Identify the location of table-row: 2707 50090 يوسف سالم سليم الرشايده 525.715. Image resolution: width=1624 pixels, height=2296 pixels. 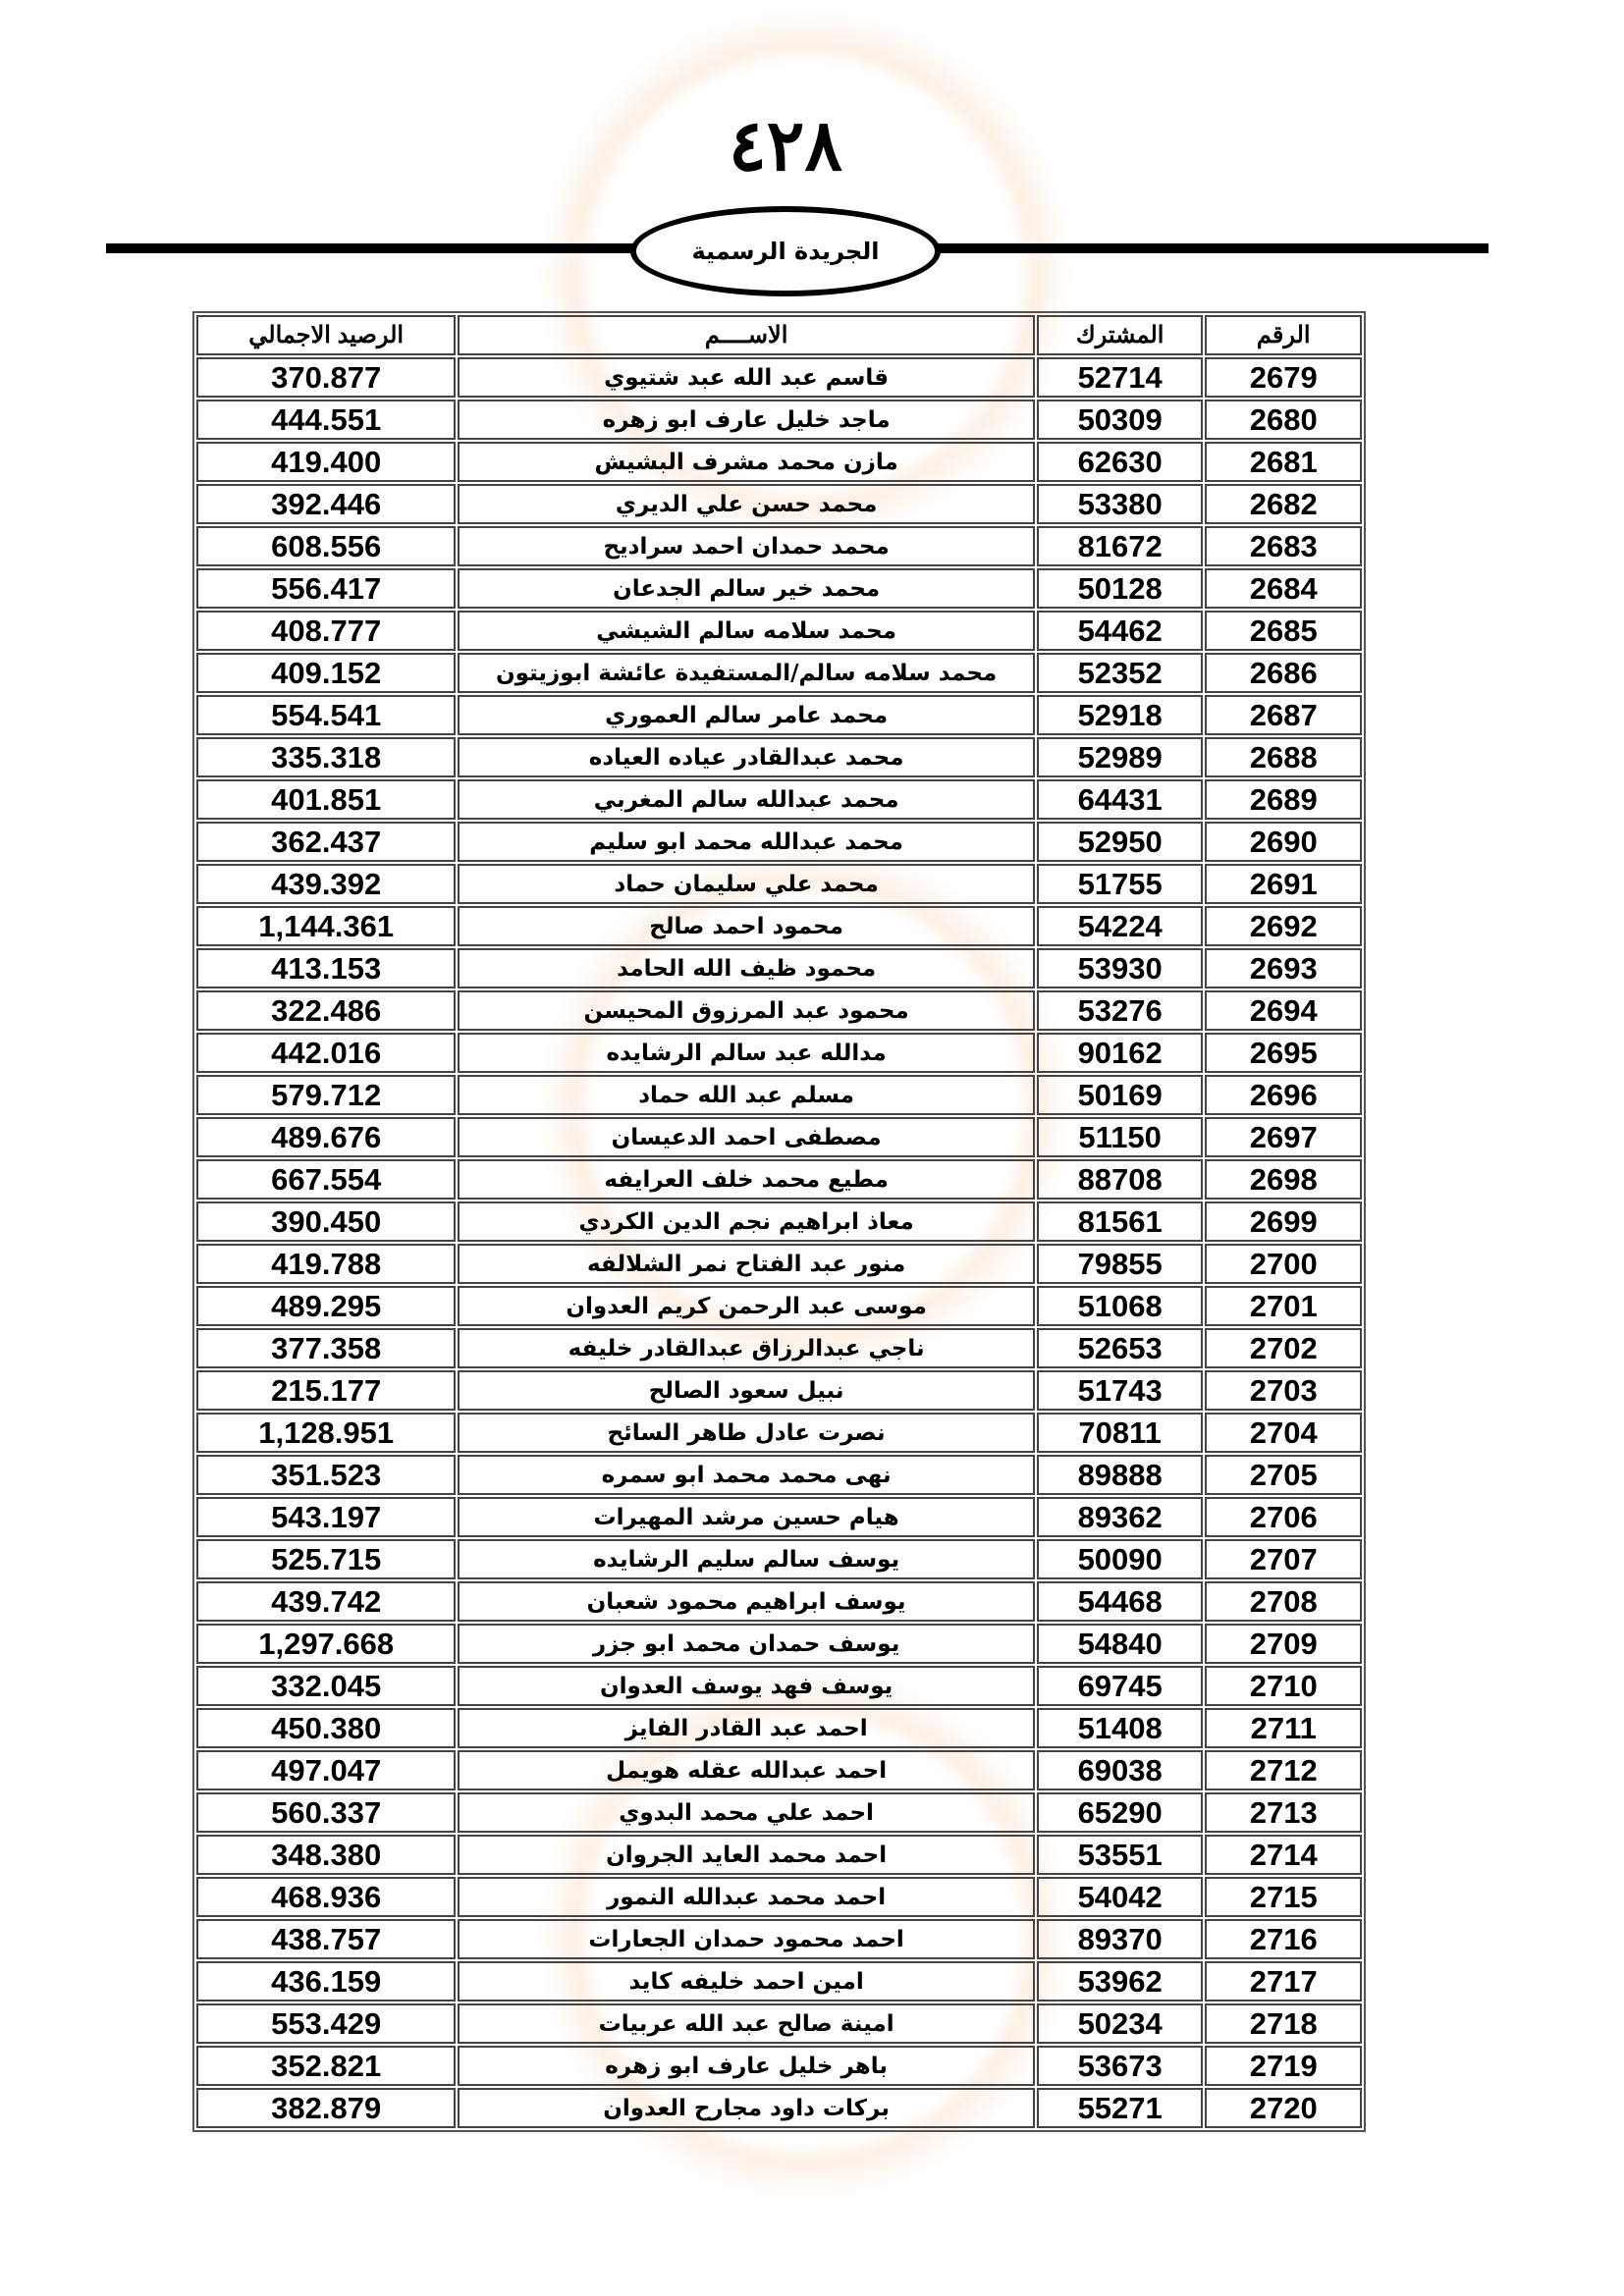
(779, 1559).